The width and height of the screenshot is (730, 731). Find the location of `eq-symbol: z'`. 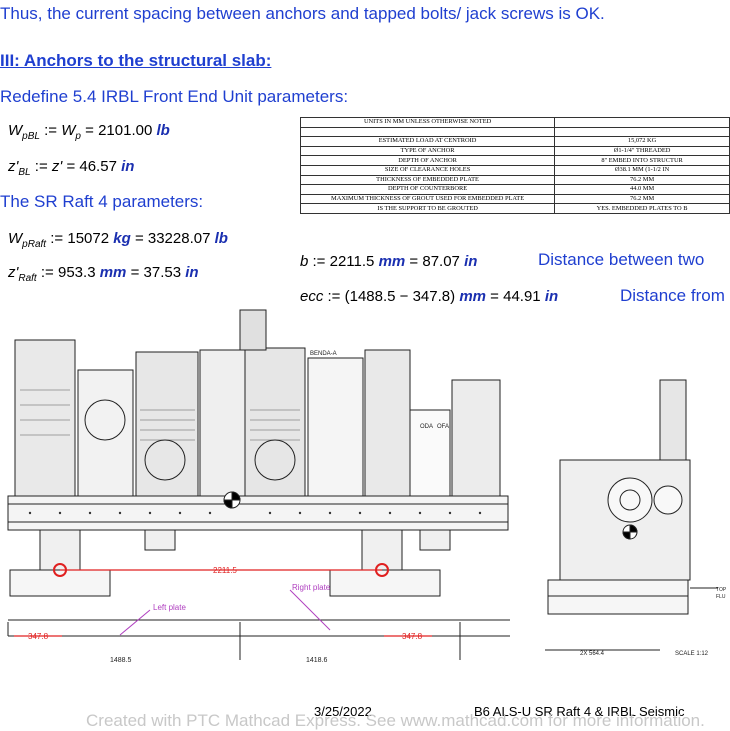

eq-symbol: z' is located at coordinates (57, 166).